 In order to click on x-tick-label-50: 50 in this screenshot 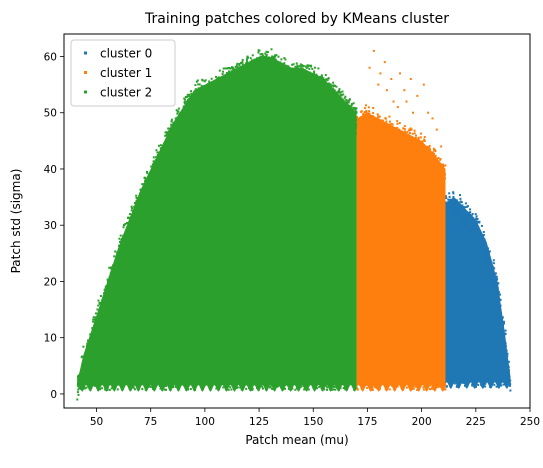, I will do `click(96, 422)`.